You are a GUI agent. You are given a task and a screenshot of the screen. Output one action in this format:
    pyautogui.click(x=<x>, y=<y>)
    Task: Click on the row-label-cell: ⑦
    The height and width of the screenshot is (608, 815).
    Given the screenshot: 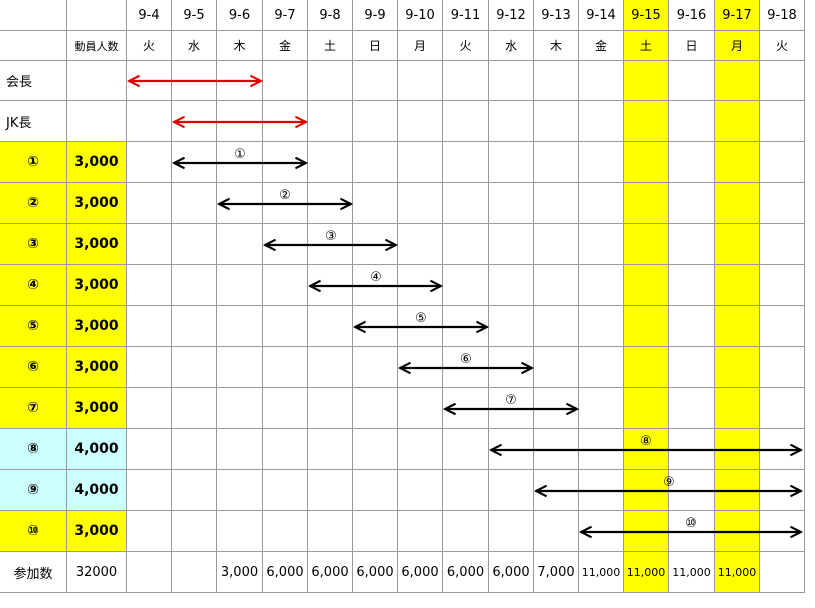 What is the action you would take?
    pyautogui.click(x=33, y=408)
    